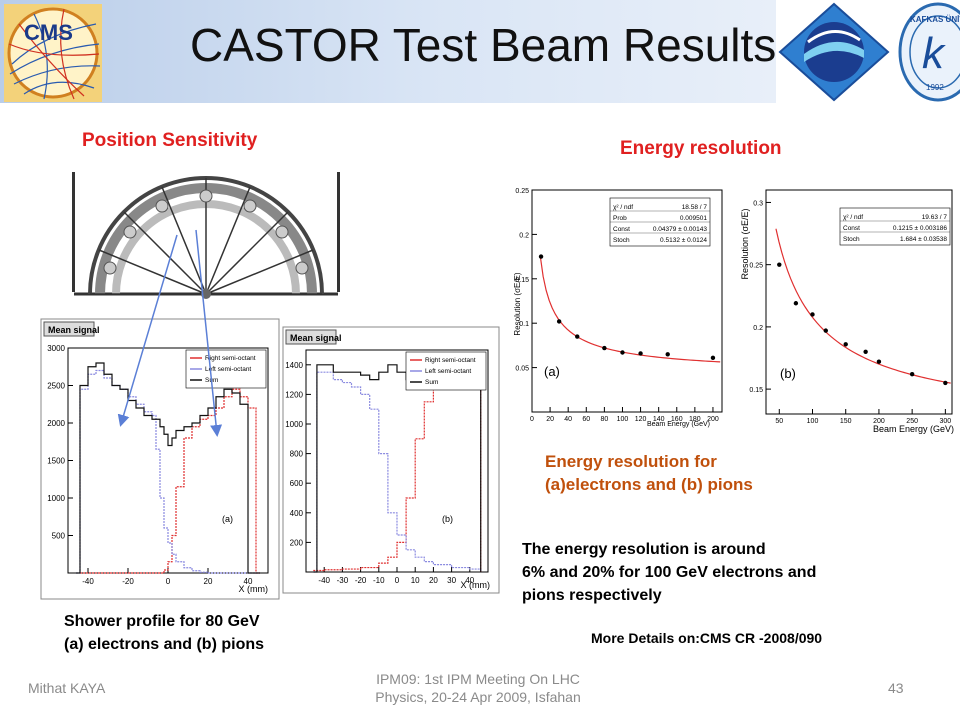 This screenshot has height=720, width=960. I want to click on chart-a-legend-label: Left semi-octant, so click(228, 369).